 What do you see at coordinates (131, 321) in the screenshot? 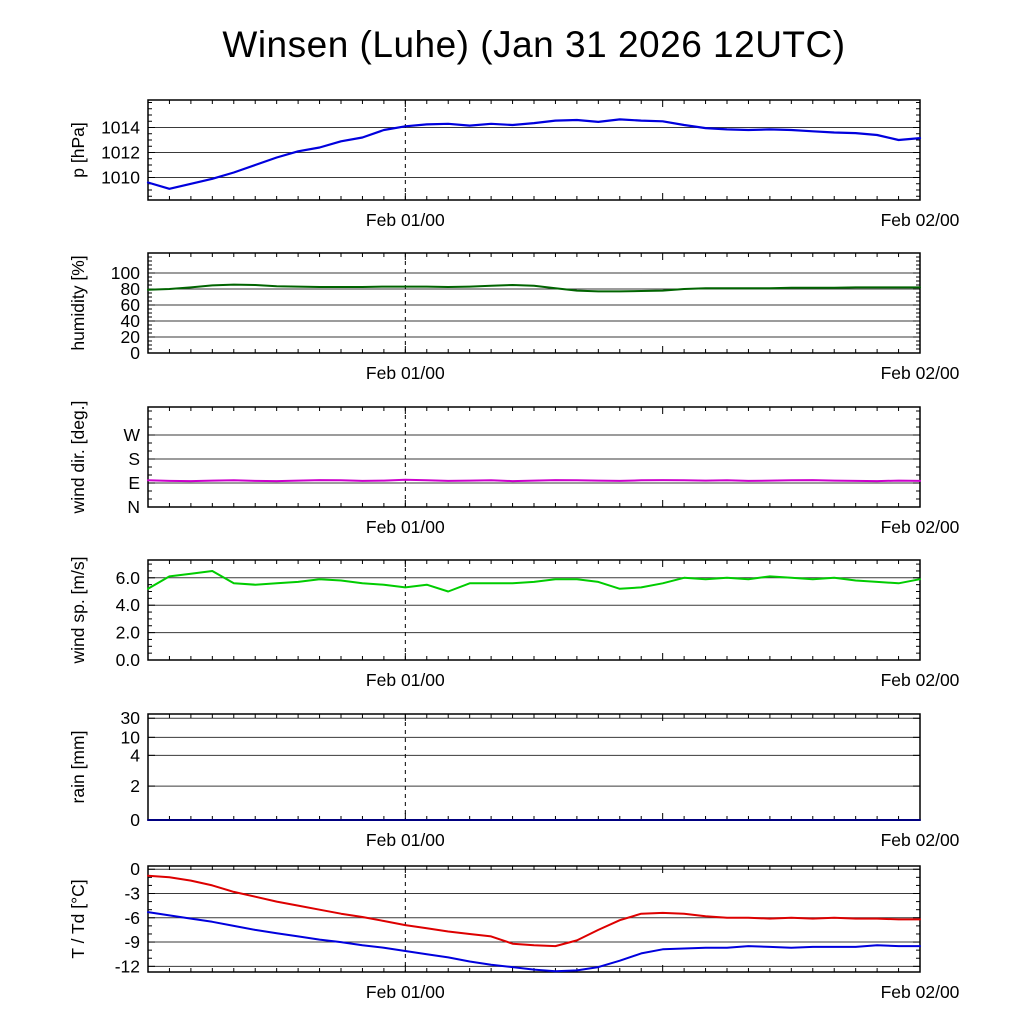
I see `y-tick-label: 40` at bounding box center [131, 321].